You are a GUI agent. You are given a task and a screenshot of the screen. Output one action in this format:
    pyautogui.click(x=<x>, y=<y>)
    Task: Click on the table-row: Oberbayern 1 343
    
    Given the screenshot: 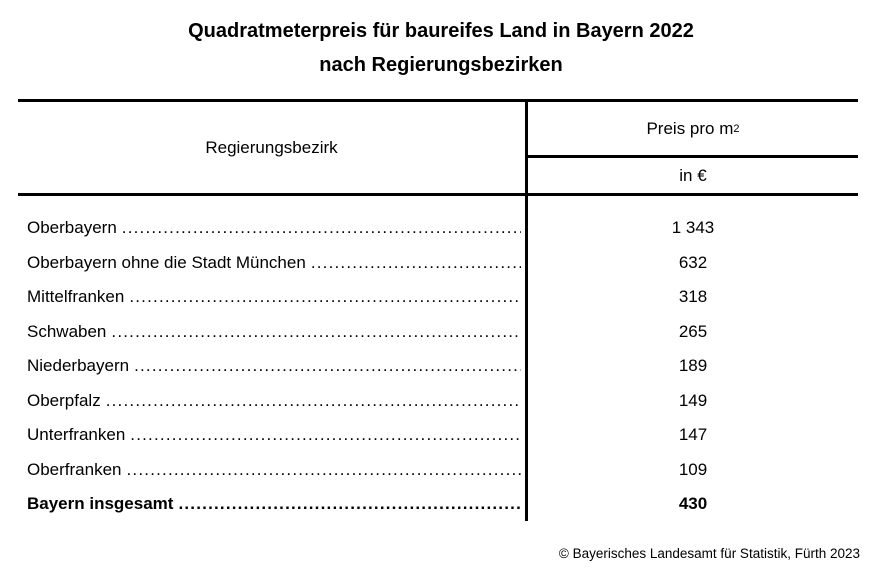 What is the action you would take?
    pyautogui.click(x=438, y=228)
    